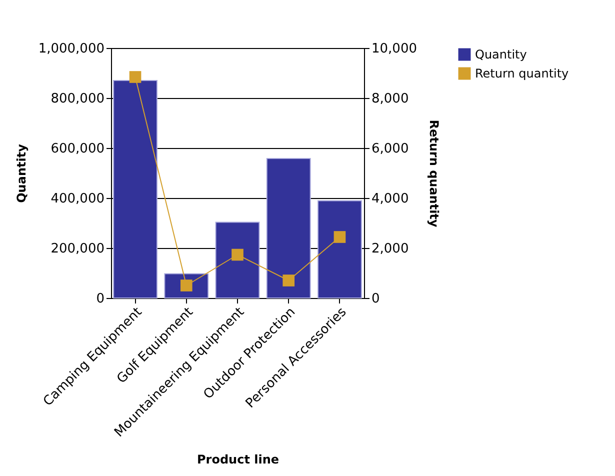  What do you see at coordinates (77, 99) in the screenshot?
I see `y-tick-label: 800,000` at bounding box center [77, 99].